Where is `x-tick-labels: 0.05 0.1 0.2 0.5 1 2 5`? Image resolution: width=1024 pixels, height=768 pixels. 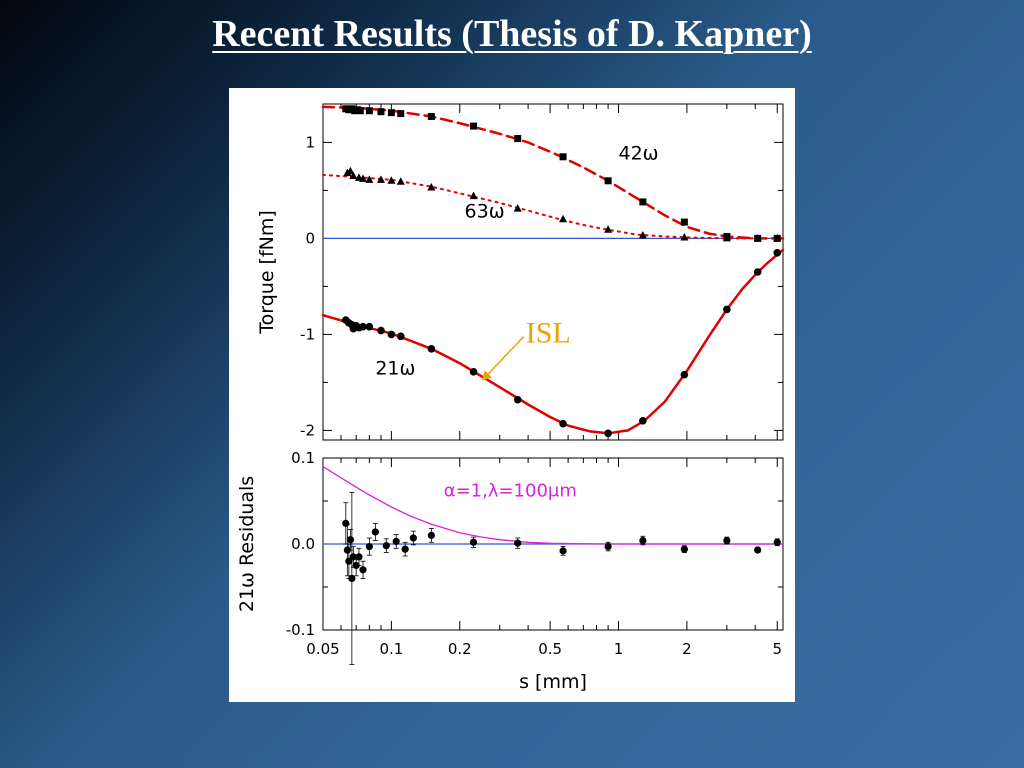
x-tick-labels: 0.05 0.1 0.2 0.5 1 2 5 is located at coordinates (544, 649).